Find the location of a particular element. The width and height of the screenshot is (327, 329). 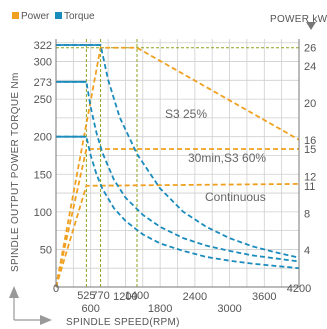

x-tick-label: 2400 is located at coordinates (195, 297).